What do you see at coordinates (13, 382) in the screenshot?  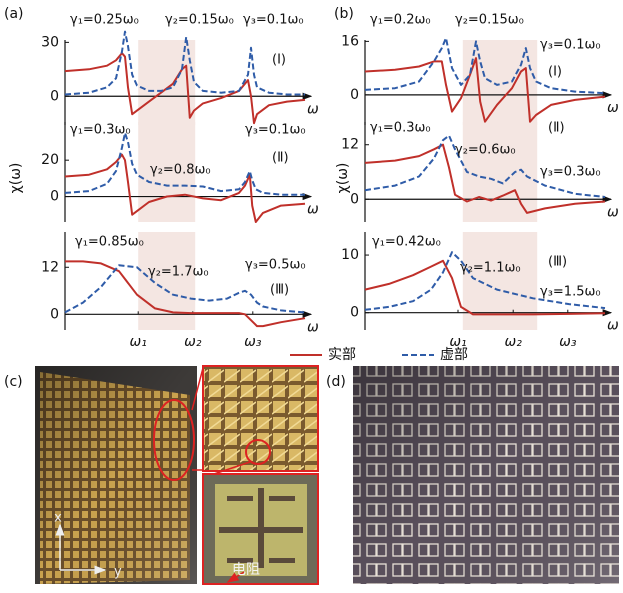 I see `panel-label: (c)` at bounding box center [13, 382].